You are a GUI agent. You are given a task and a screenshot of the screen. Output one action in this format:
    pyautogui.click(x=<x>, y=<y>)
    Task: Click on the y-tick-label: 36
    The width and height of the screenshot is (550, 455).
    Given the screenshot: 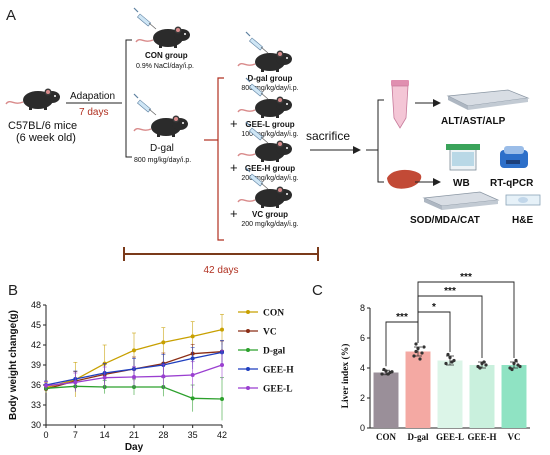 What is the action you would take?
    pyautogui.click(x=36, y=385)
    